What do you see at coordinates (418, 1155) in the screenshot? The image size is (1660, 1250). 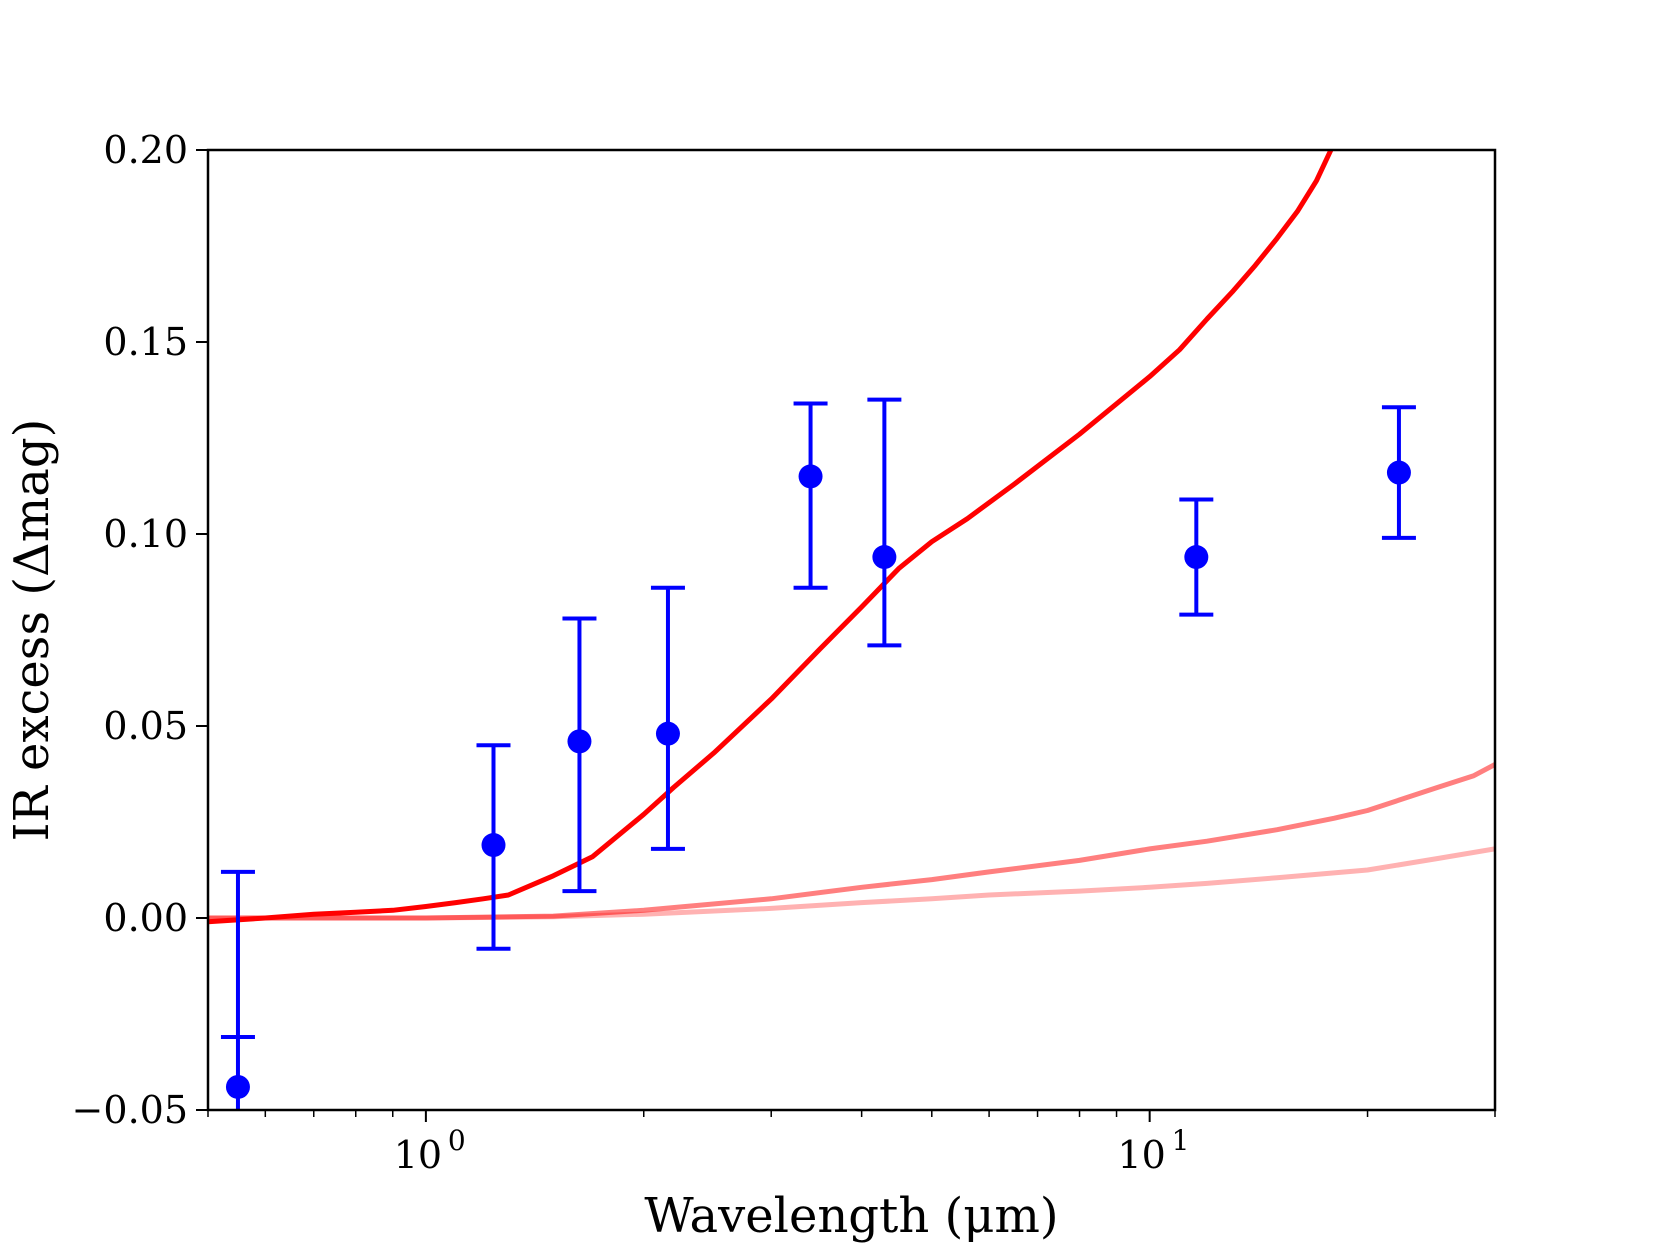 I see `x-tick-label-0: 10` at bounding box center [418, 1155].